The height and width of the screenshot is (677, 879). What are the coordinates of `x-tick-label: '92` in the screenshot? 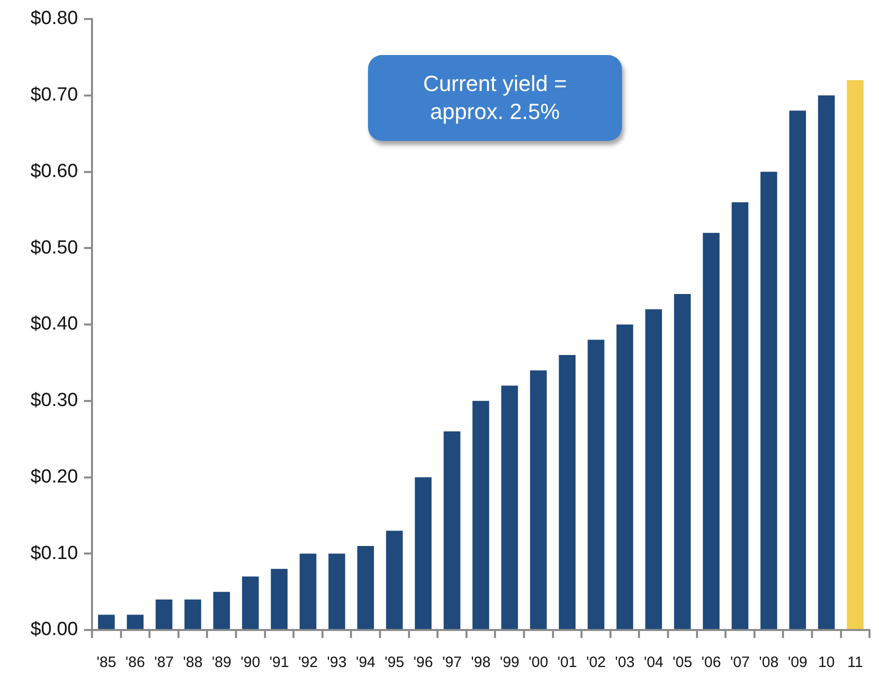 It's located at (308, 663).